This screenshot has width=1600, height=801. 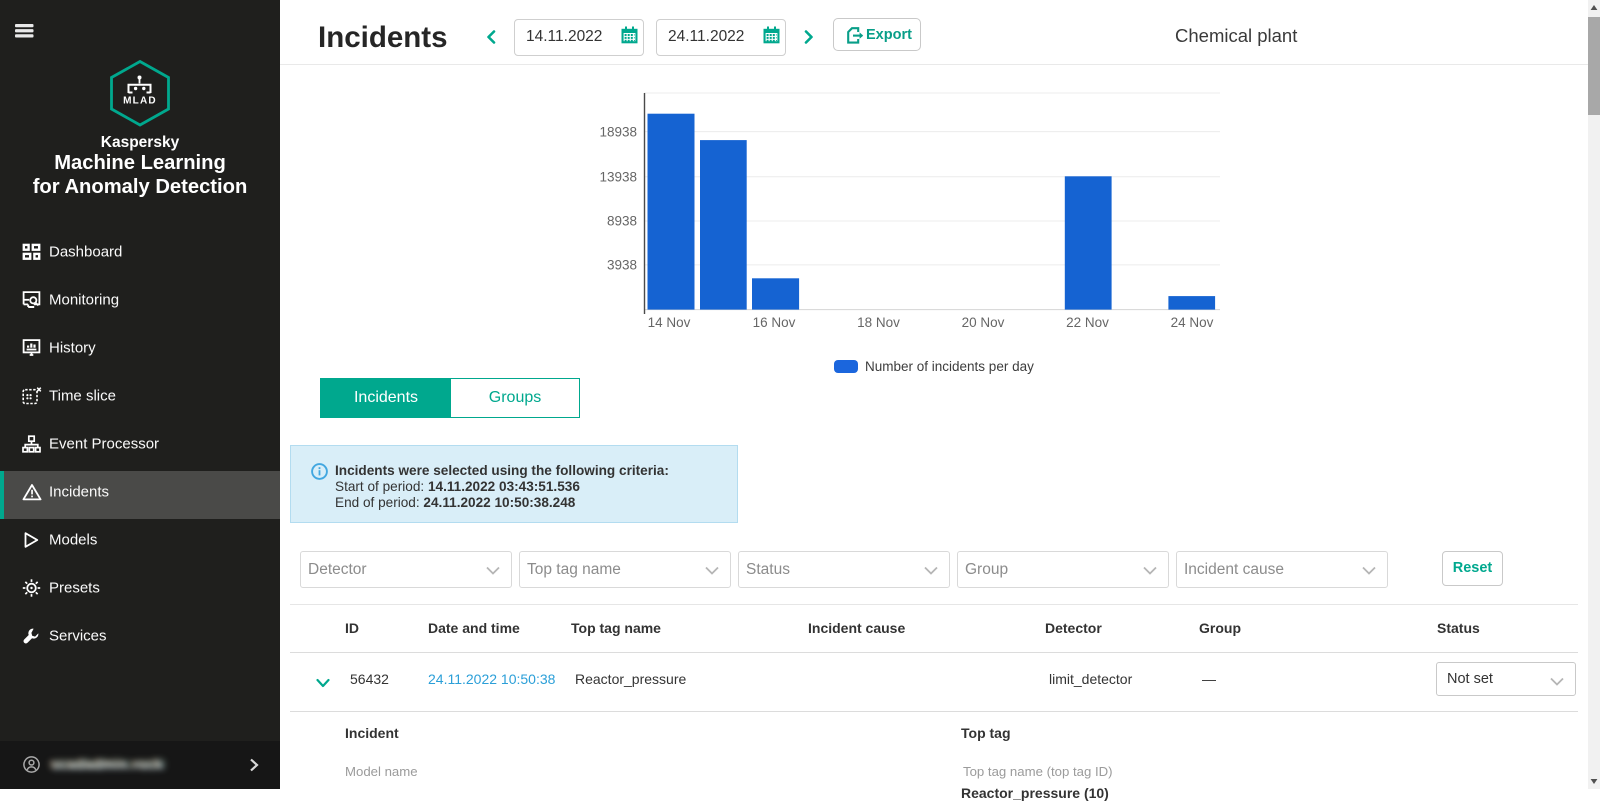 What do you see at coordinates (774, 322) in the screenshot?
I see `svg-text: 16 Nov` at bounding box center [774, 322].